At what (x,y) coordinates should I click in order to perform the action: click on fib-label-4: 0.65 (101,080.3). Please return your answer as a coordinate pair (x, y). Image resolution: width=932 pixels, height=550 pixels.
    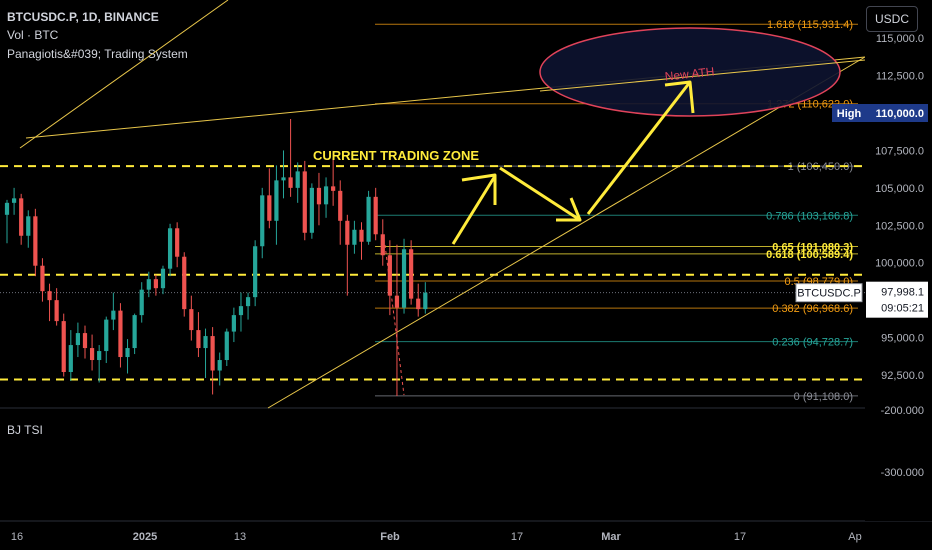
    Looking at the image, I should click on (812, 248).